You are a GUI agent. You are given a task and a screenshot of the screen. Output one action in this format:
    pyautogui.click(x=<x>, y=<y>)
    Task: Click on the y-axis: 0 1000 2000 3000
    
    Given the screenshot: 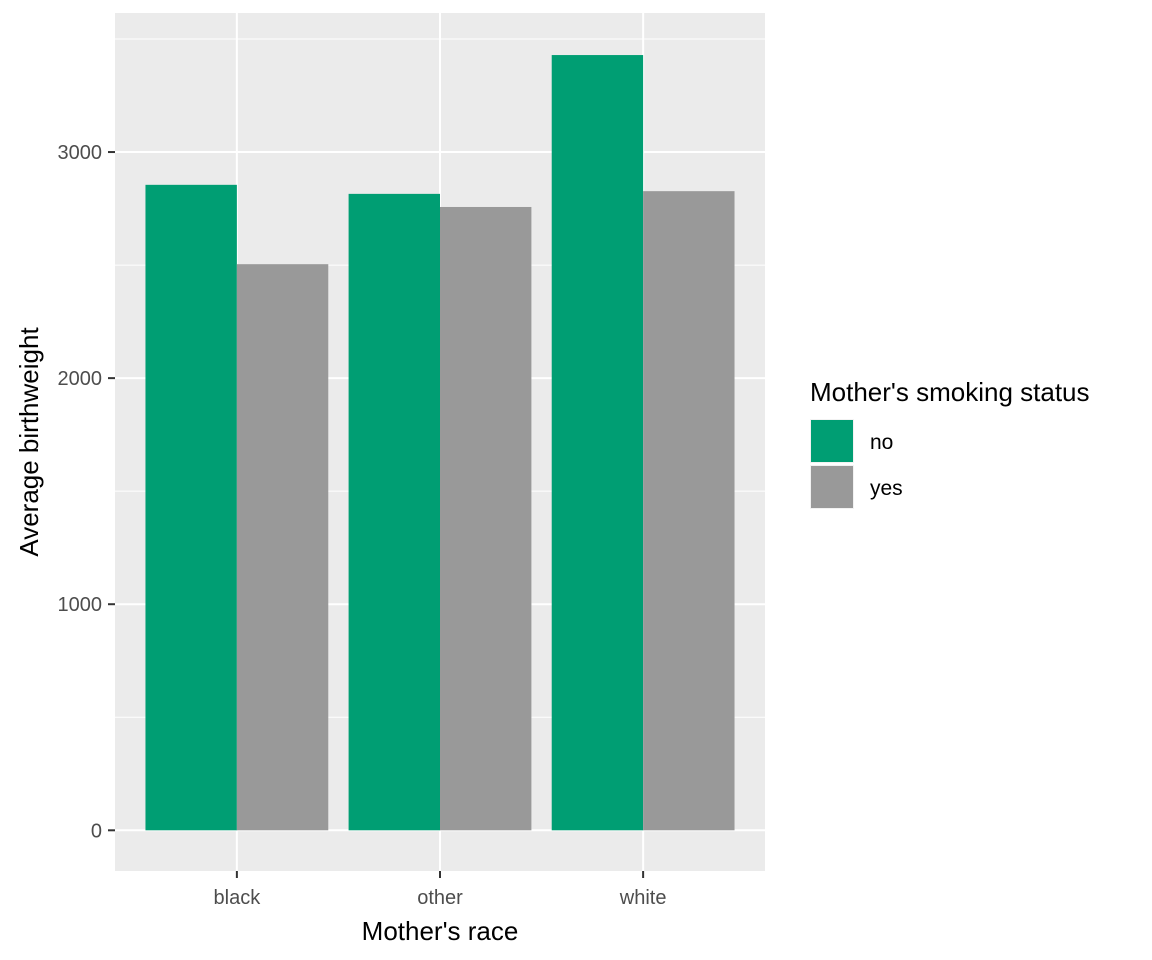 What is the action you would take?
    pyautogui.click(x=86, y=492)
    